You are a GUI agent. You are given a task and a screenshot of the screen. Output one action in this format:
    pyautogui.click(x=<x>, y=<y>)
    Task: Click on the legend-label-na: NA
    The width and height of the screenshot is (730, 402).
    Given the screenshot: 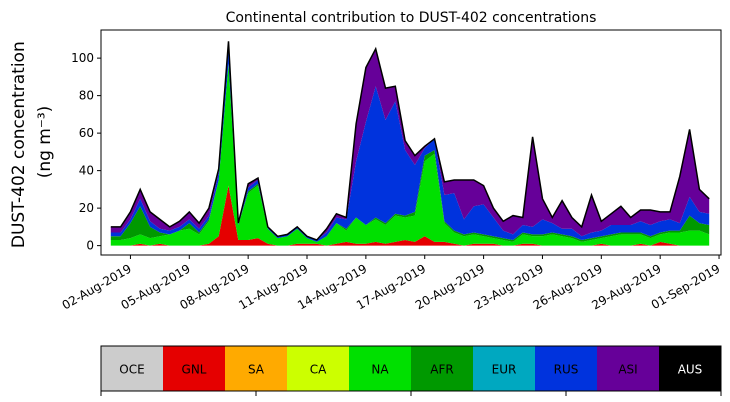 What is the action you would take?
    pyautogui.click(x=380, y=370)
    